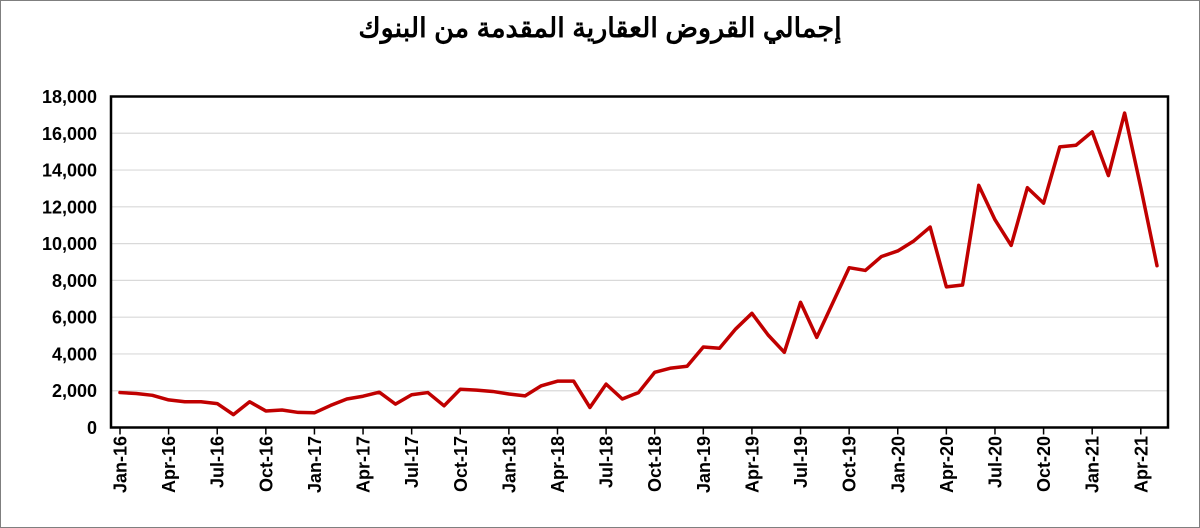 The height and width of the screenshot is (528, 1200). I want to click on x-axis-label: Oct-18, so click(655, 464).